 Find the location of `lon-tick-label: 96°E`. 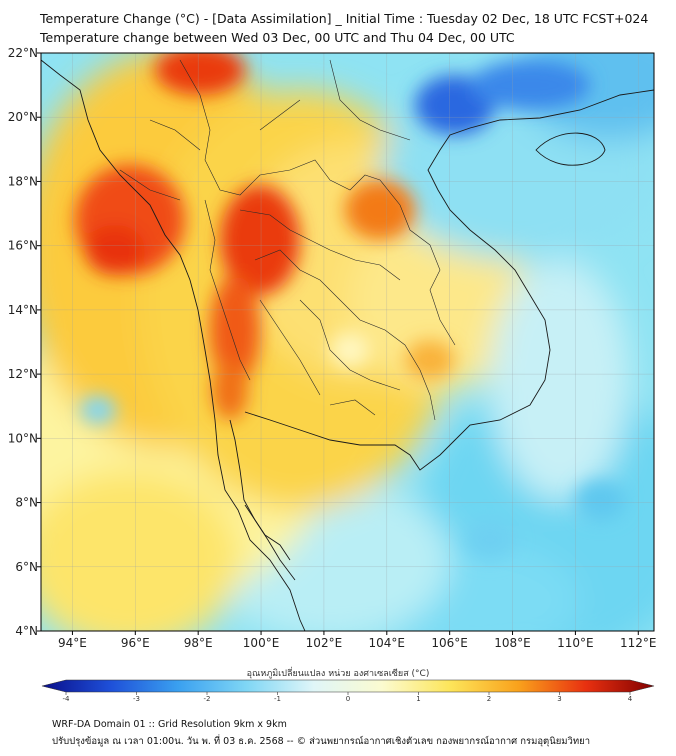

lon-tick-label: 96°E is located at coordinates (135, 643).